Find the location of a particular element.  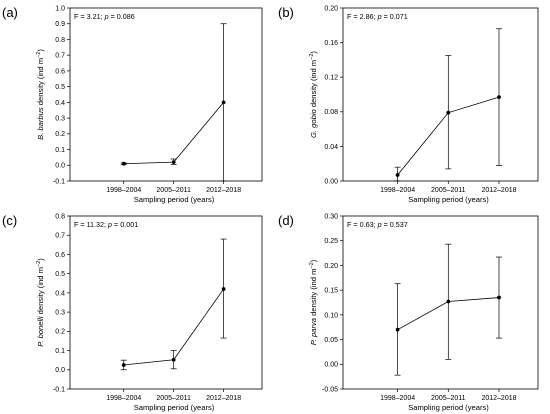

y-tick-label: 0.16 is located at coordinates (331, 43).